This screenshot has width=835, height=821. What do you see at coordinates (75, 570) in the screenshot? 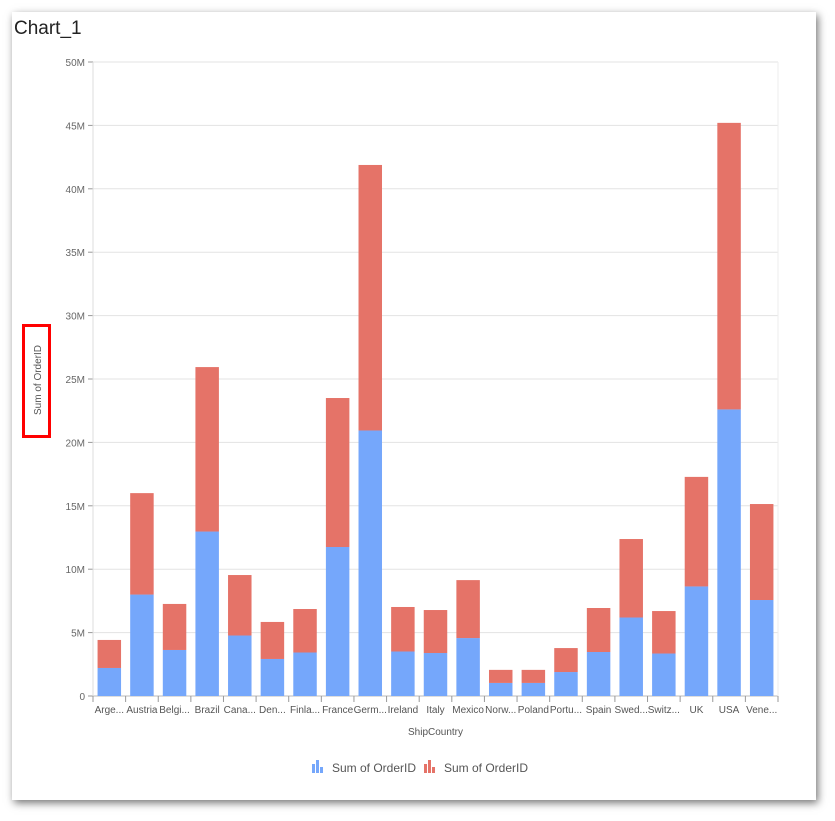
I see `y-tick-label: 10M` at bounding box center [75, 570].